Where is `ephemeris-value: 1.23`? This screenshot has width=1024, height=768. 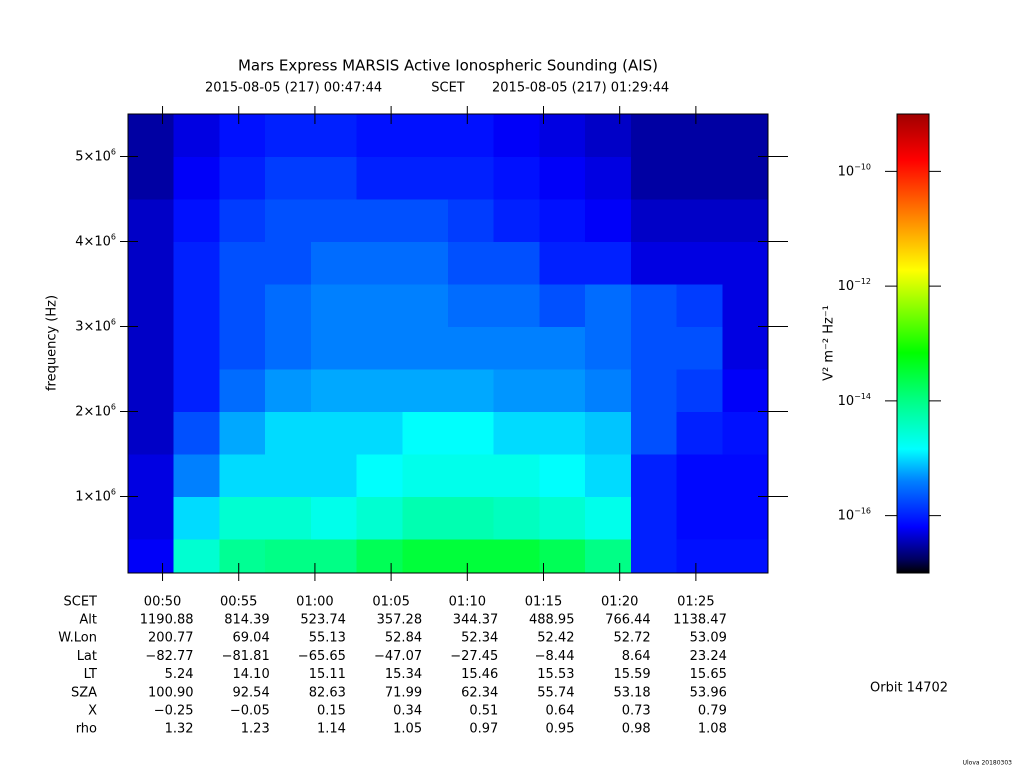 ephemeris-value: 1.23 is located at coordinates (255, 729).